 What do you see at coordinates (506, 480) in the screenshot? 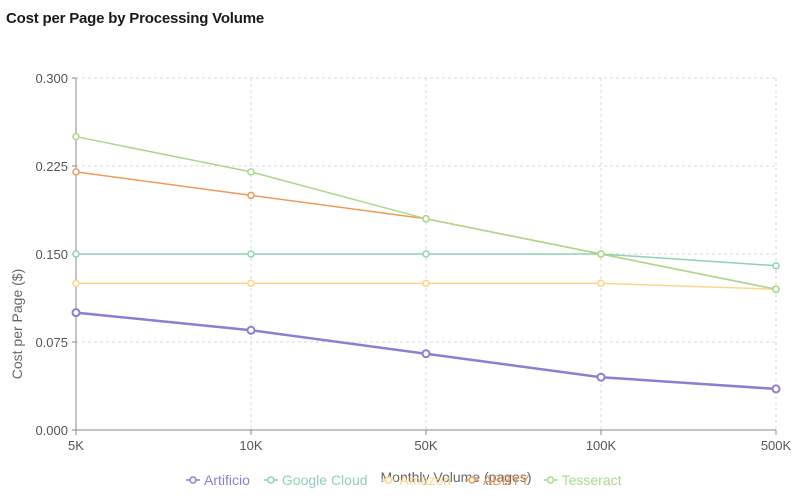
I see `legend-label: ABBYY` at bounding box center [506, 480].